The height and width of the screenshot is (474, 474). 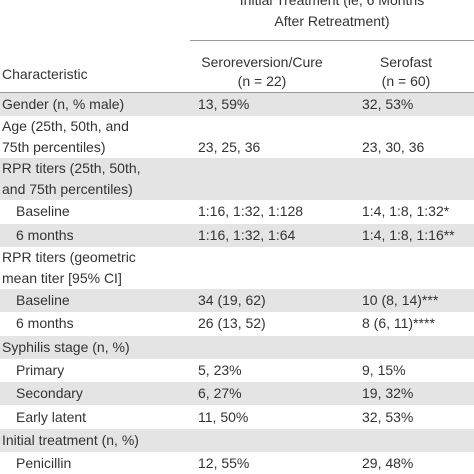 I want to click on row-label: Age (25th, 50th, and, so click(x=65, y=126).